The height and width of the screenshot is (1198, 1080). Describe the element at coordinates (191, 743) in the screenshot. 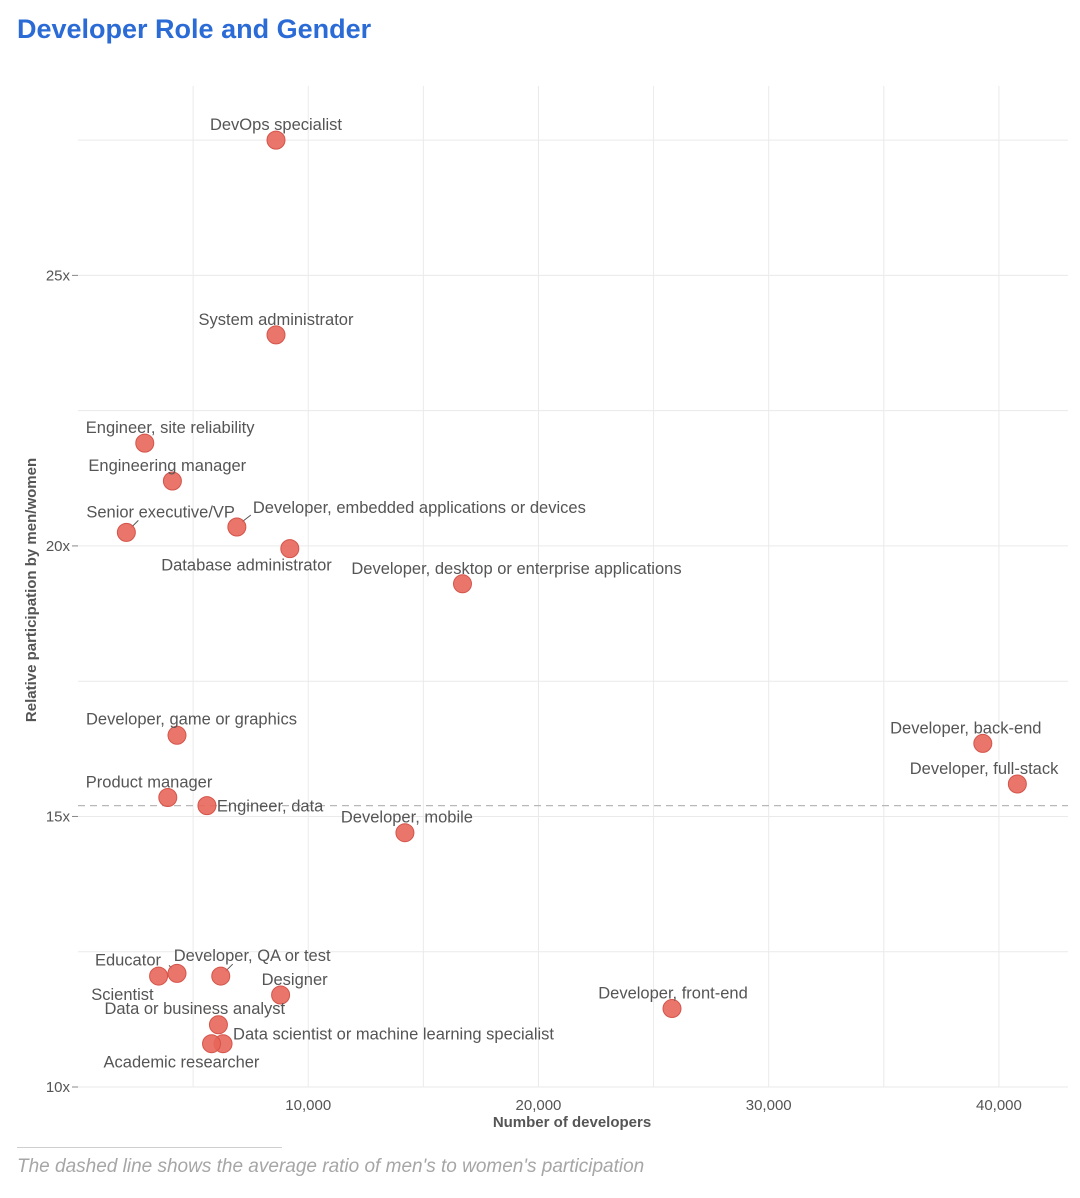

I see `label-leader-lines` at that location.